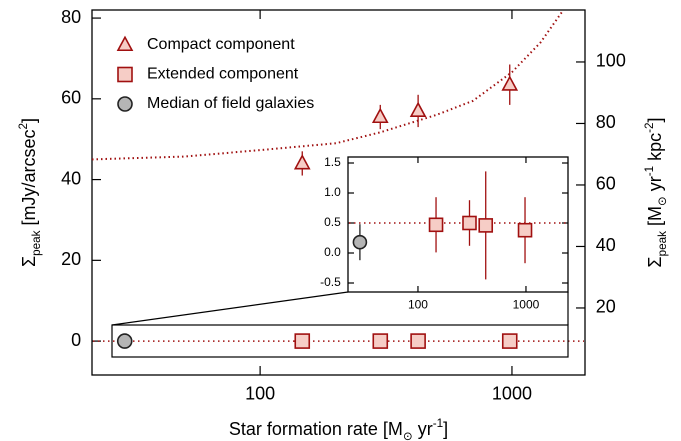  What do you see at coordinates (655, 149) in the screenshot?
I see `axis-label-part: kpc` at bounding box center [655, 149].